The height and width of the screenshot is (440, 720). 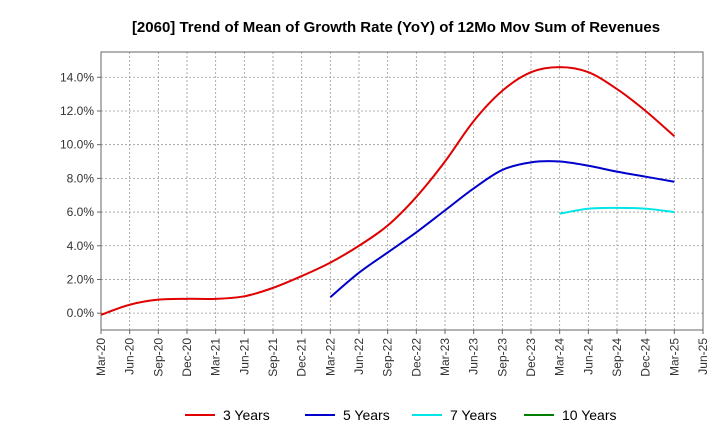 I want to click on legend-label-7-years: 7 Years, so click(x=473, y=415).